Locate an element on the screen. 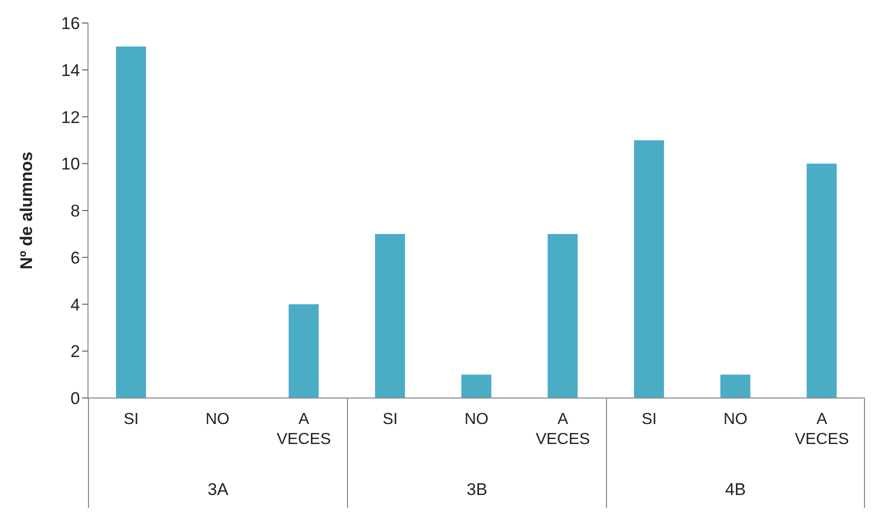  y-tick-label: 4 is located at coordinates (75, 304).